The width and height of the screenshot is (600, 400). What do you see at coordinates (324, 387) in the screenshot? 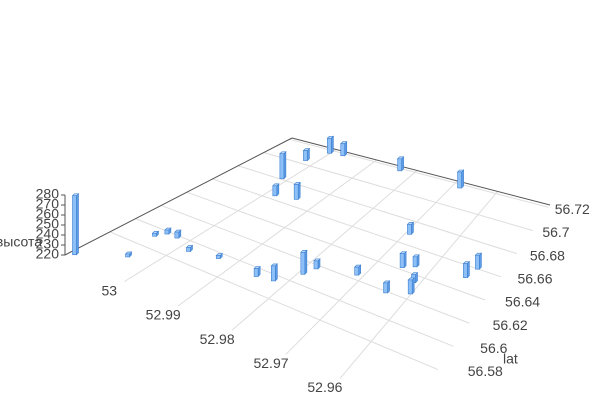
I see `x-tick-label: 52.96` at bounding box center [324, 387].